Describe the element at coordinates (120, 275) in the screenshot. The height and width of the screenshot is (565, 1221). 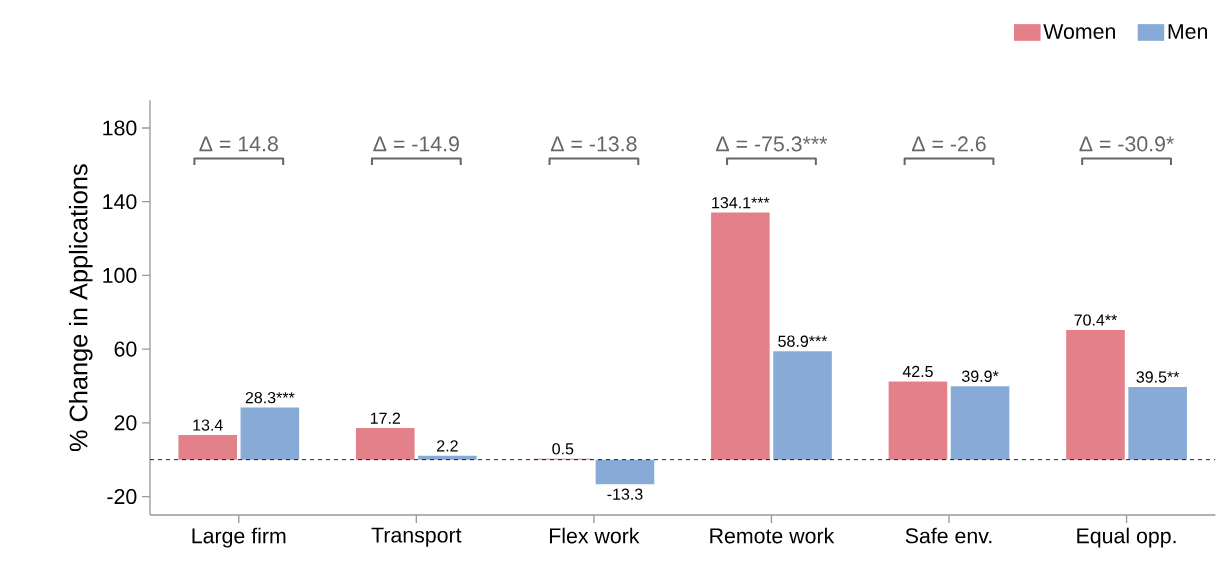
I see `y-tick-label: 100` at that location.